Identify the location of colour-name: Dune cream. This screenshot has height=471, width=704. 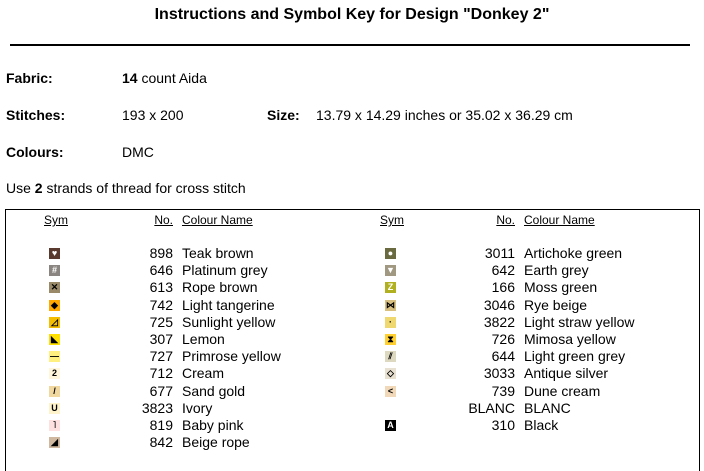
(562, 390).